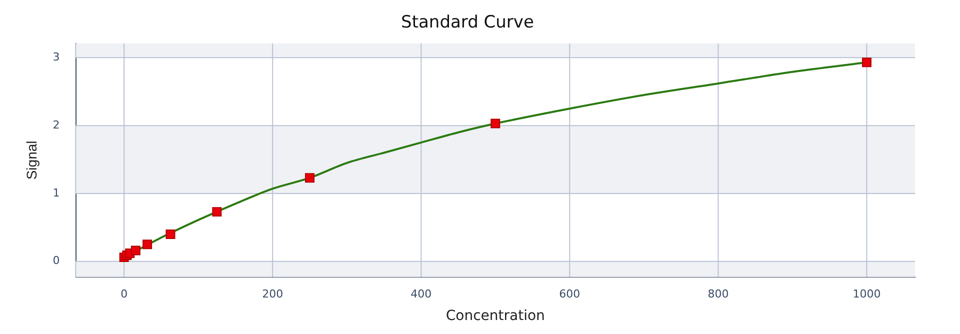 Image resolution: width=960 pixels, height=334 pixels. I want to click on y-tick-label: 3, so click(56, 57).